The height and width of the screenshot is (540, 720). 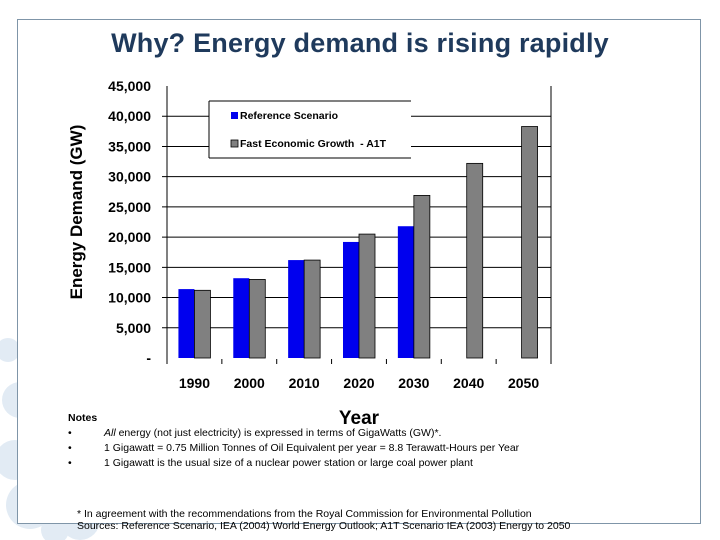 What do you see at coordinates (360, 43) in the screenshot?
I see `slide-title: Why? Energy demand is rising rapidly` at bounding box center [360, 43].